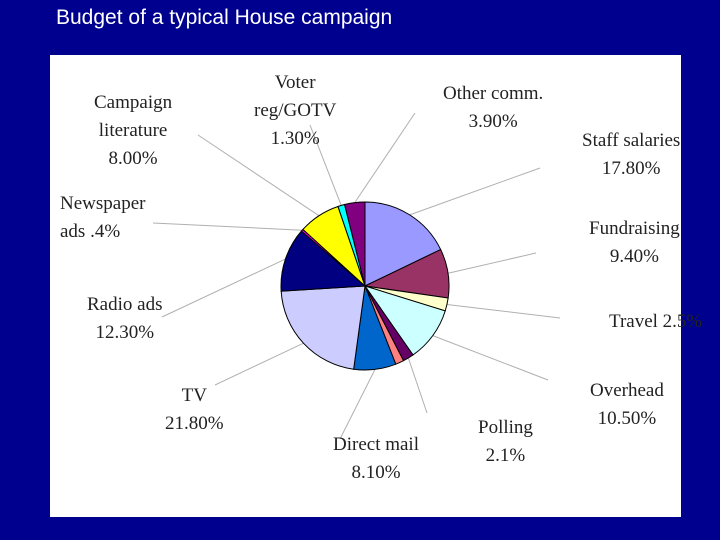  What do you see at coordinates (376, 472) in the screenshot?
I see `slice-label-line: 8.10%` at bounding box center [376, 472].